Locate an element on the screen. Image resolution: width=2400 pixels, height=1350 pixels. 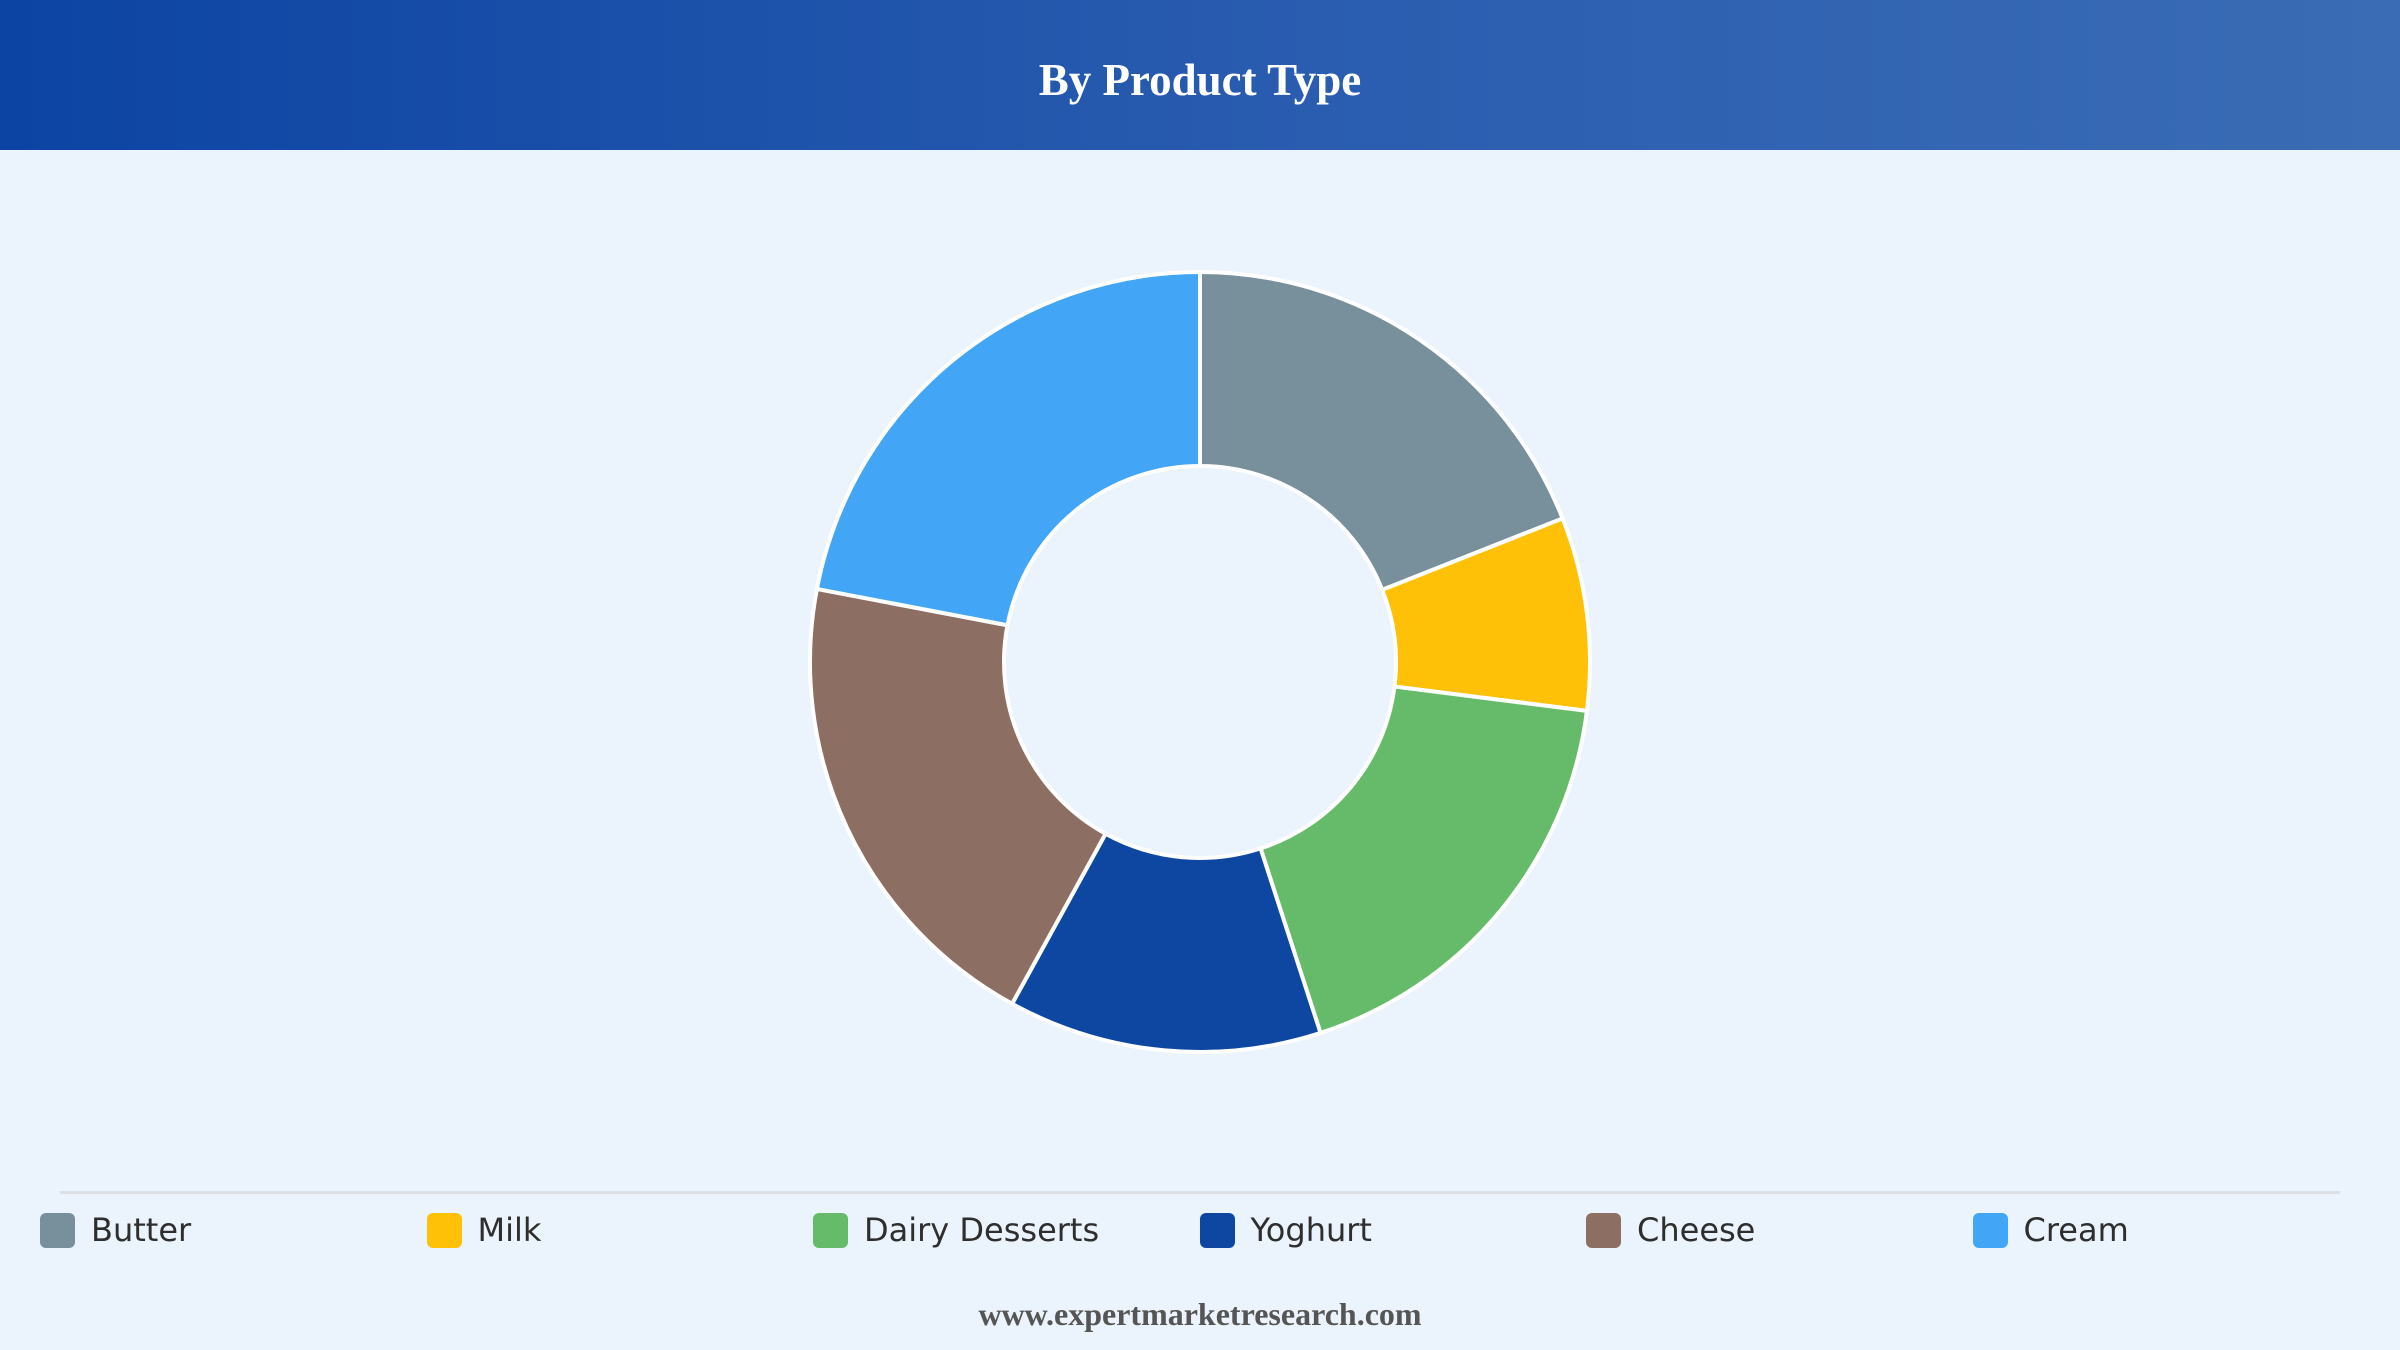
legend-divider is located at coordinates (1200, 1192).